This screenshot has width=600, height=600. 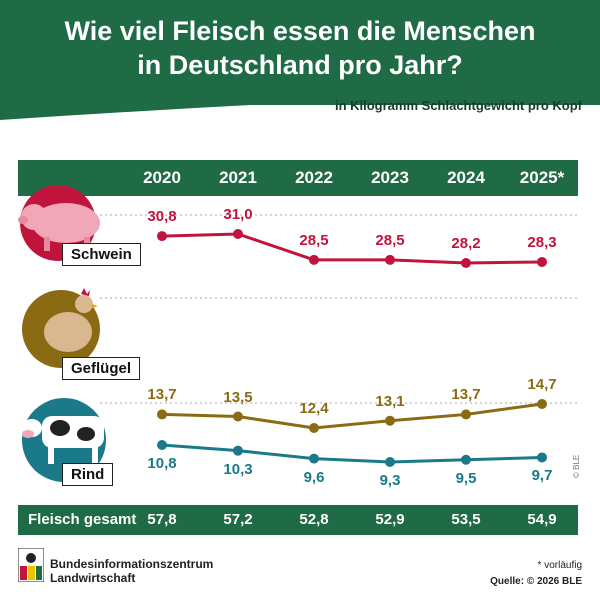 I want to click on data-label: 13,1, so click(x=390, y=401).